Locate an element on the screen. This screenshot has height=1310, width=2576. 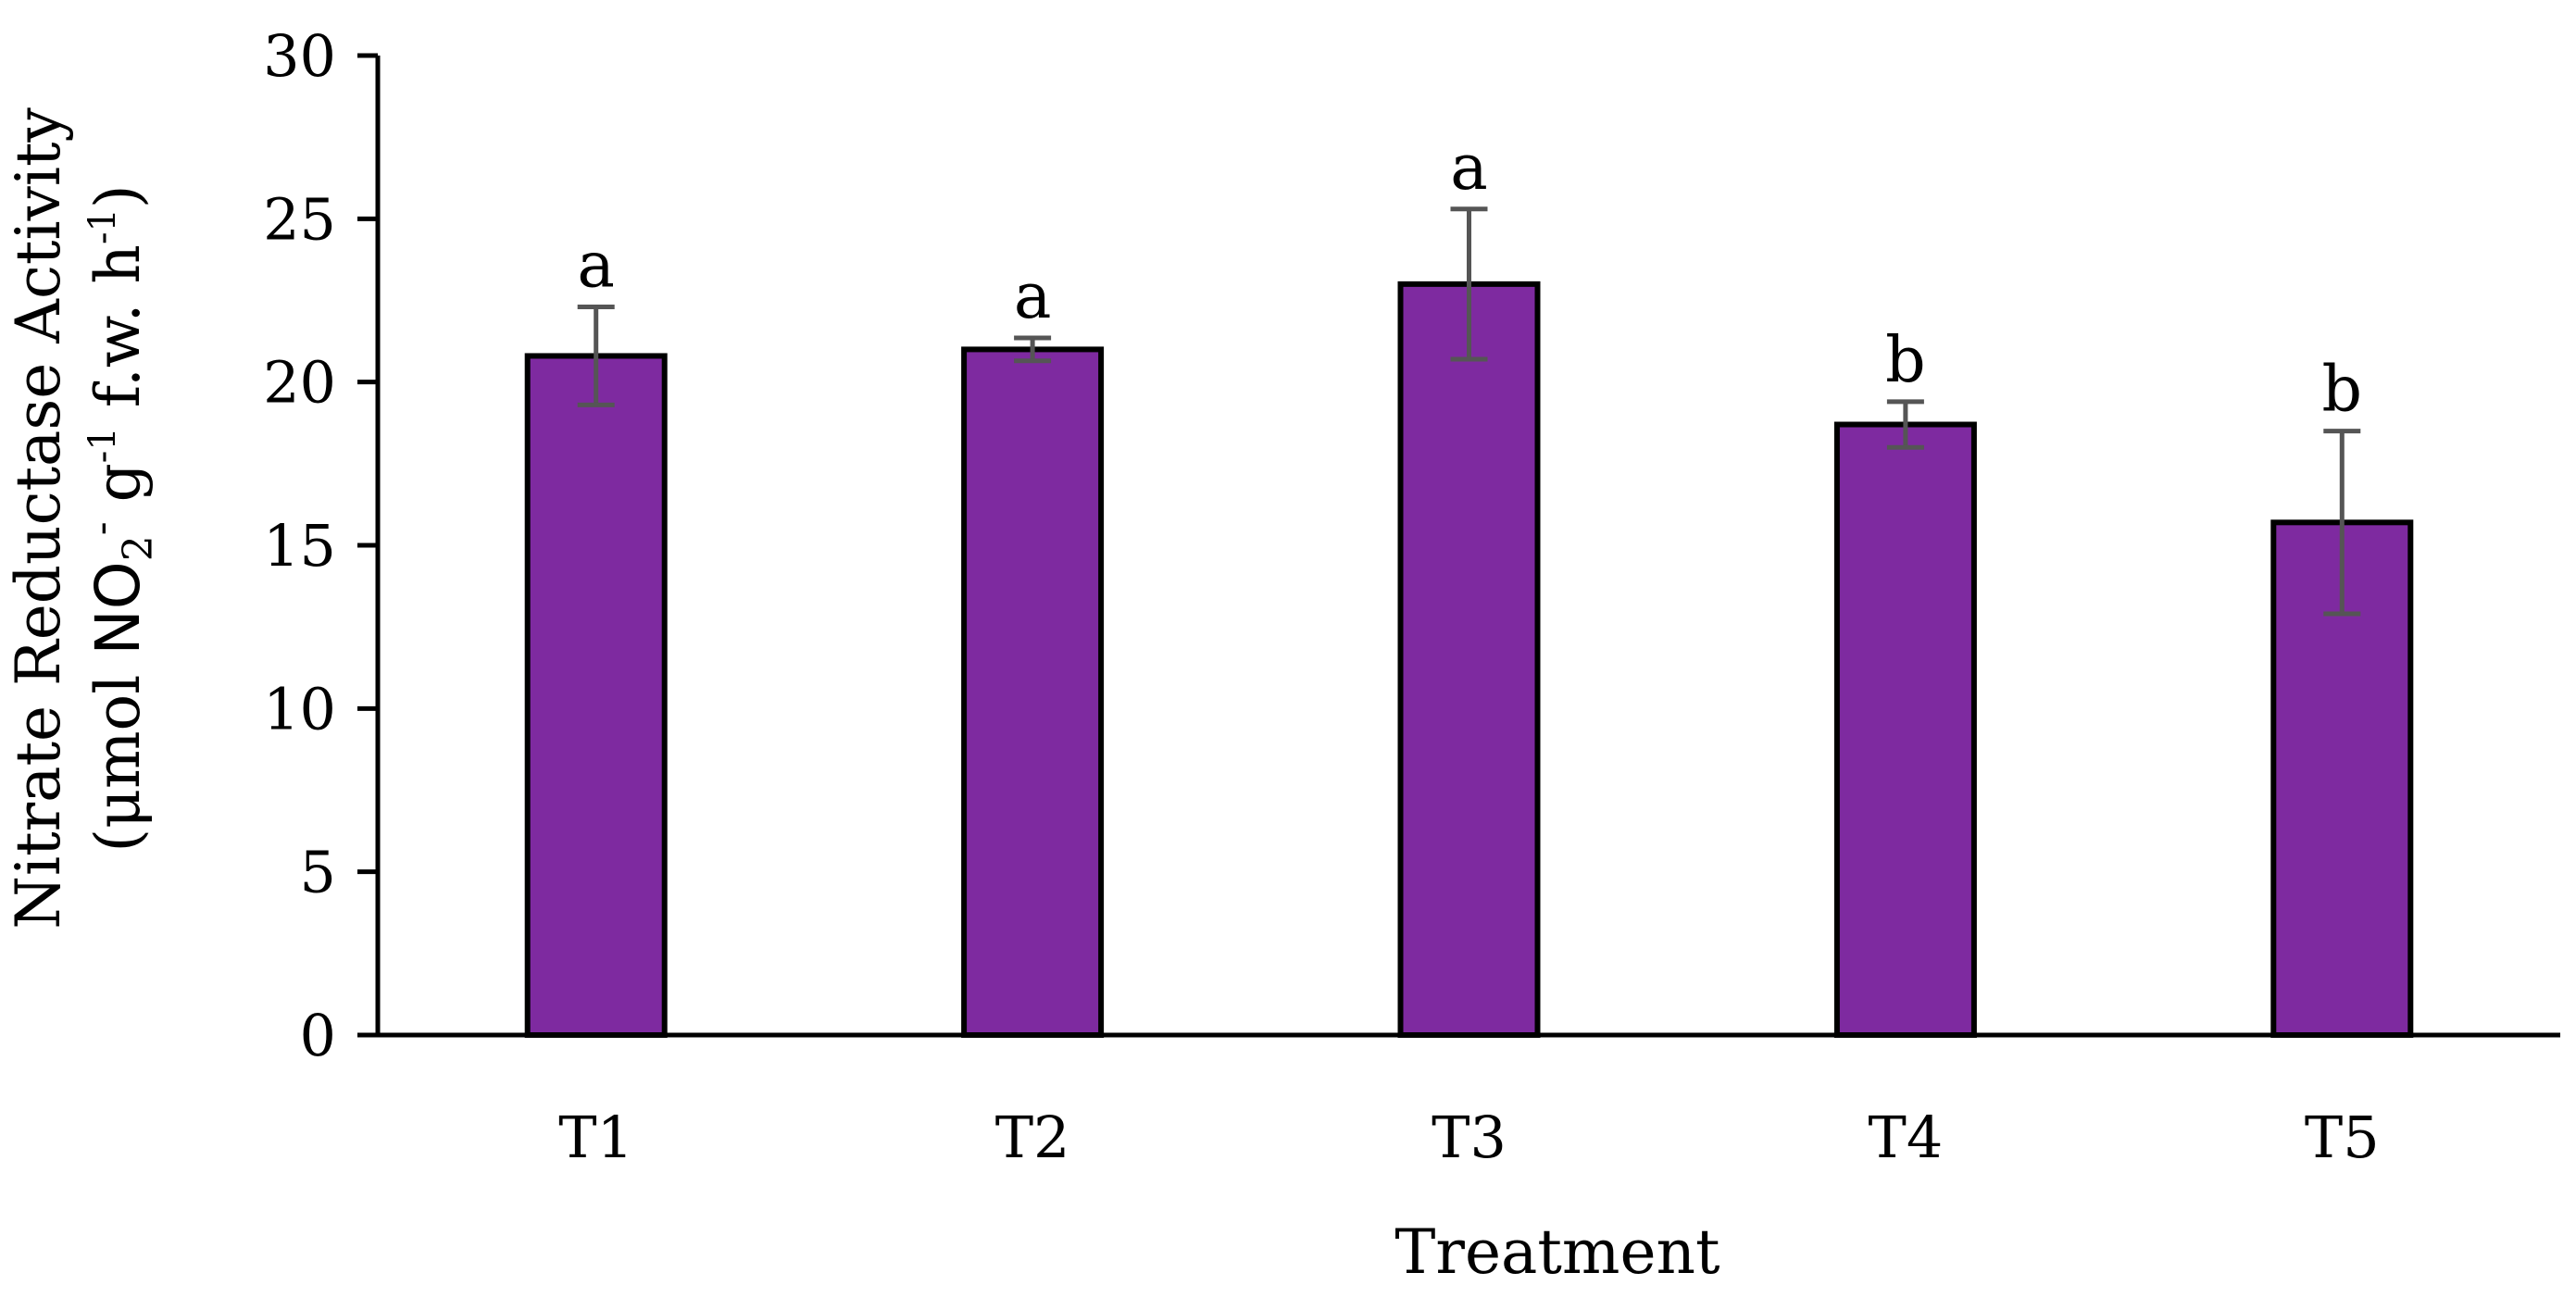
x-tick-label-T2: T2 is located at coordinates (1032, 1138).